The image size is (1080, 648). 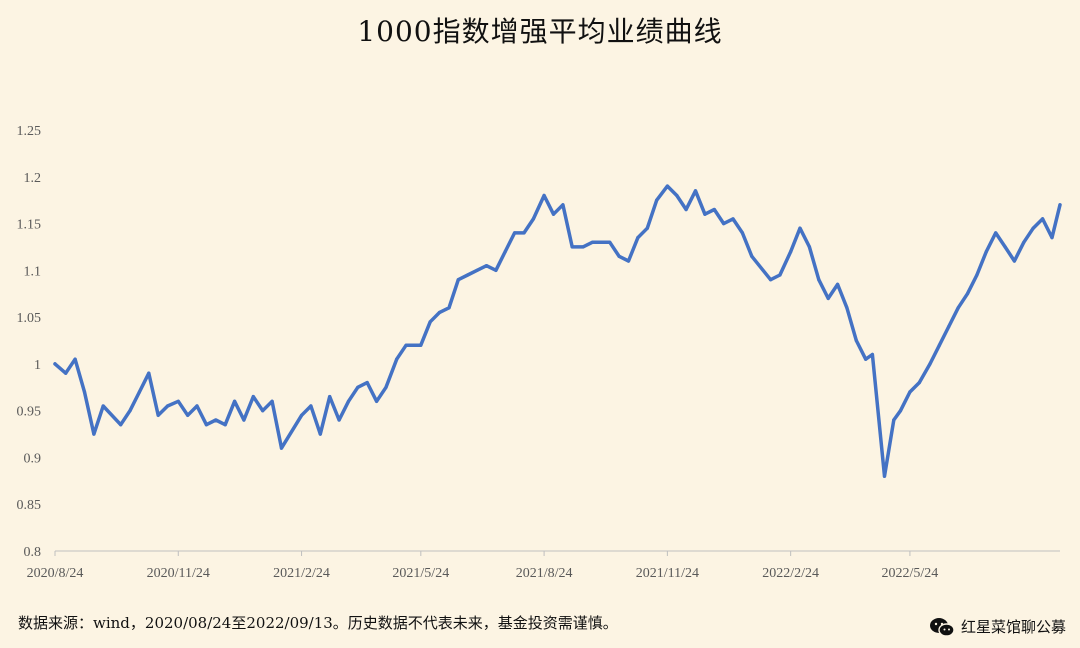 What do you see at coordinates (790, 573) in the screenshot?
I see `x-tick-label: 2022/2/24` at bounding box center [790, 573].